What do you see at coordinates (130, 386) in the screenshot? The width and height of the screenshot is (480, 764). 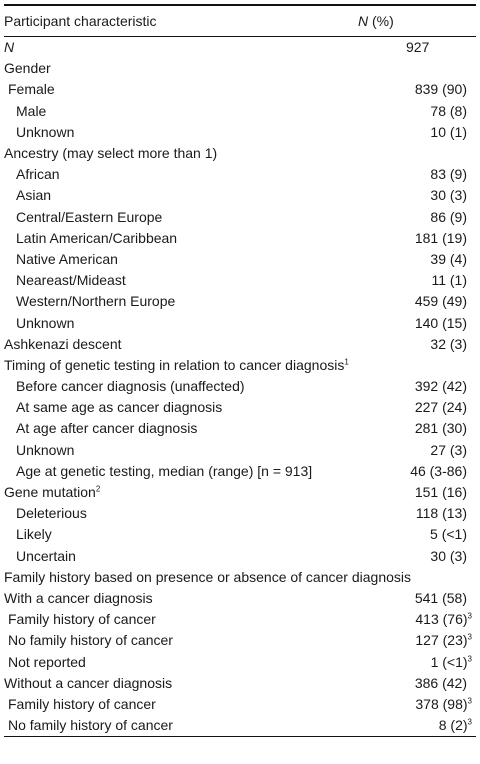 I see `row-label-text: Before cancer diagnosis (unaffected)` at bounding box center [130, 386].